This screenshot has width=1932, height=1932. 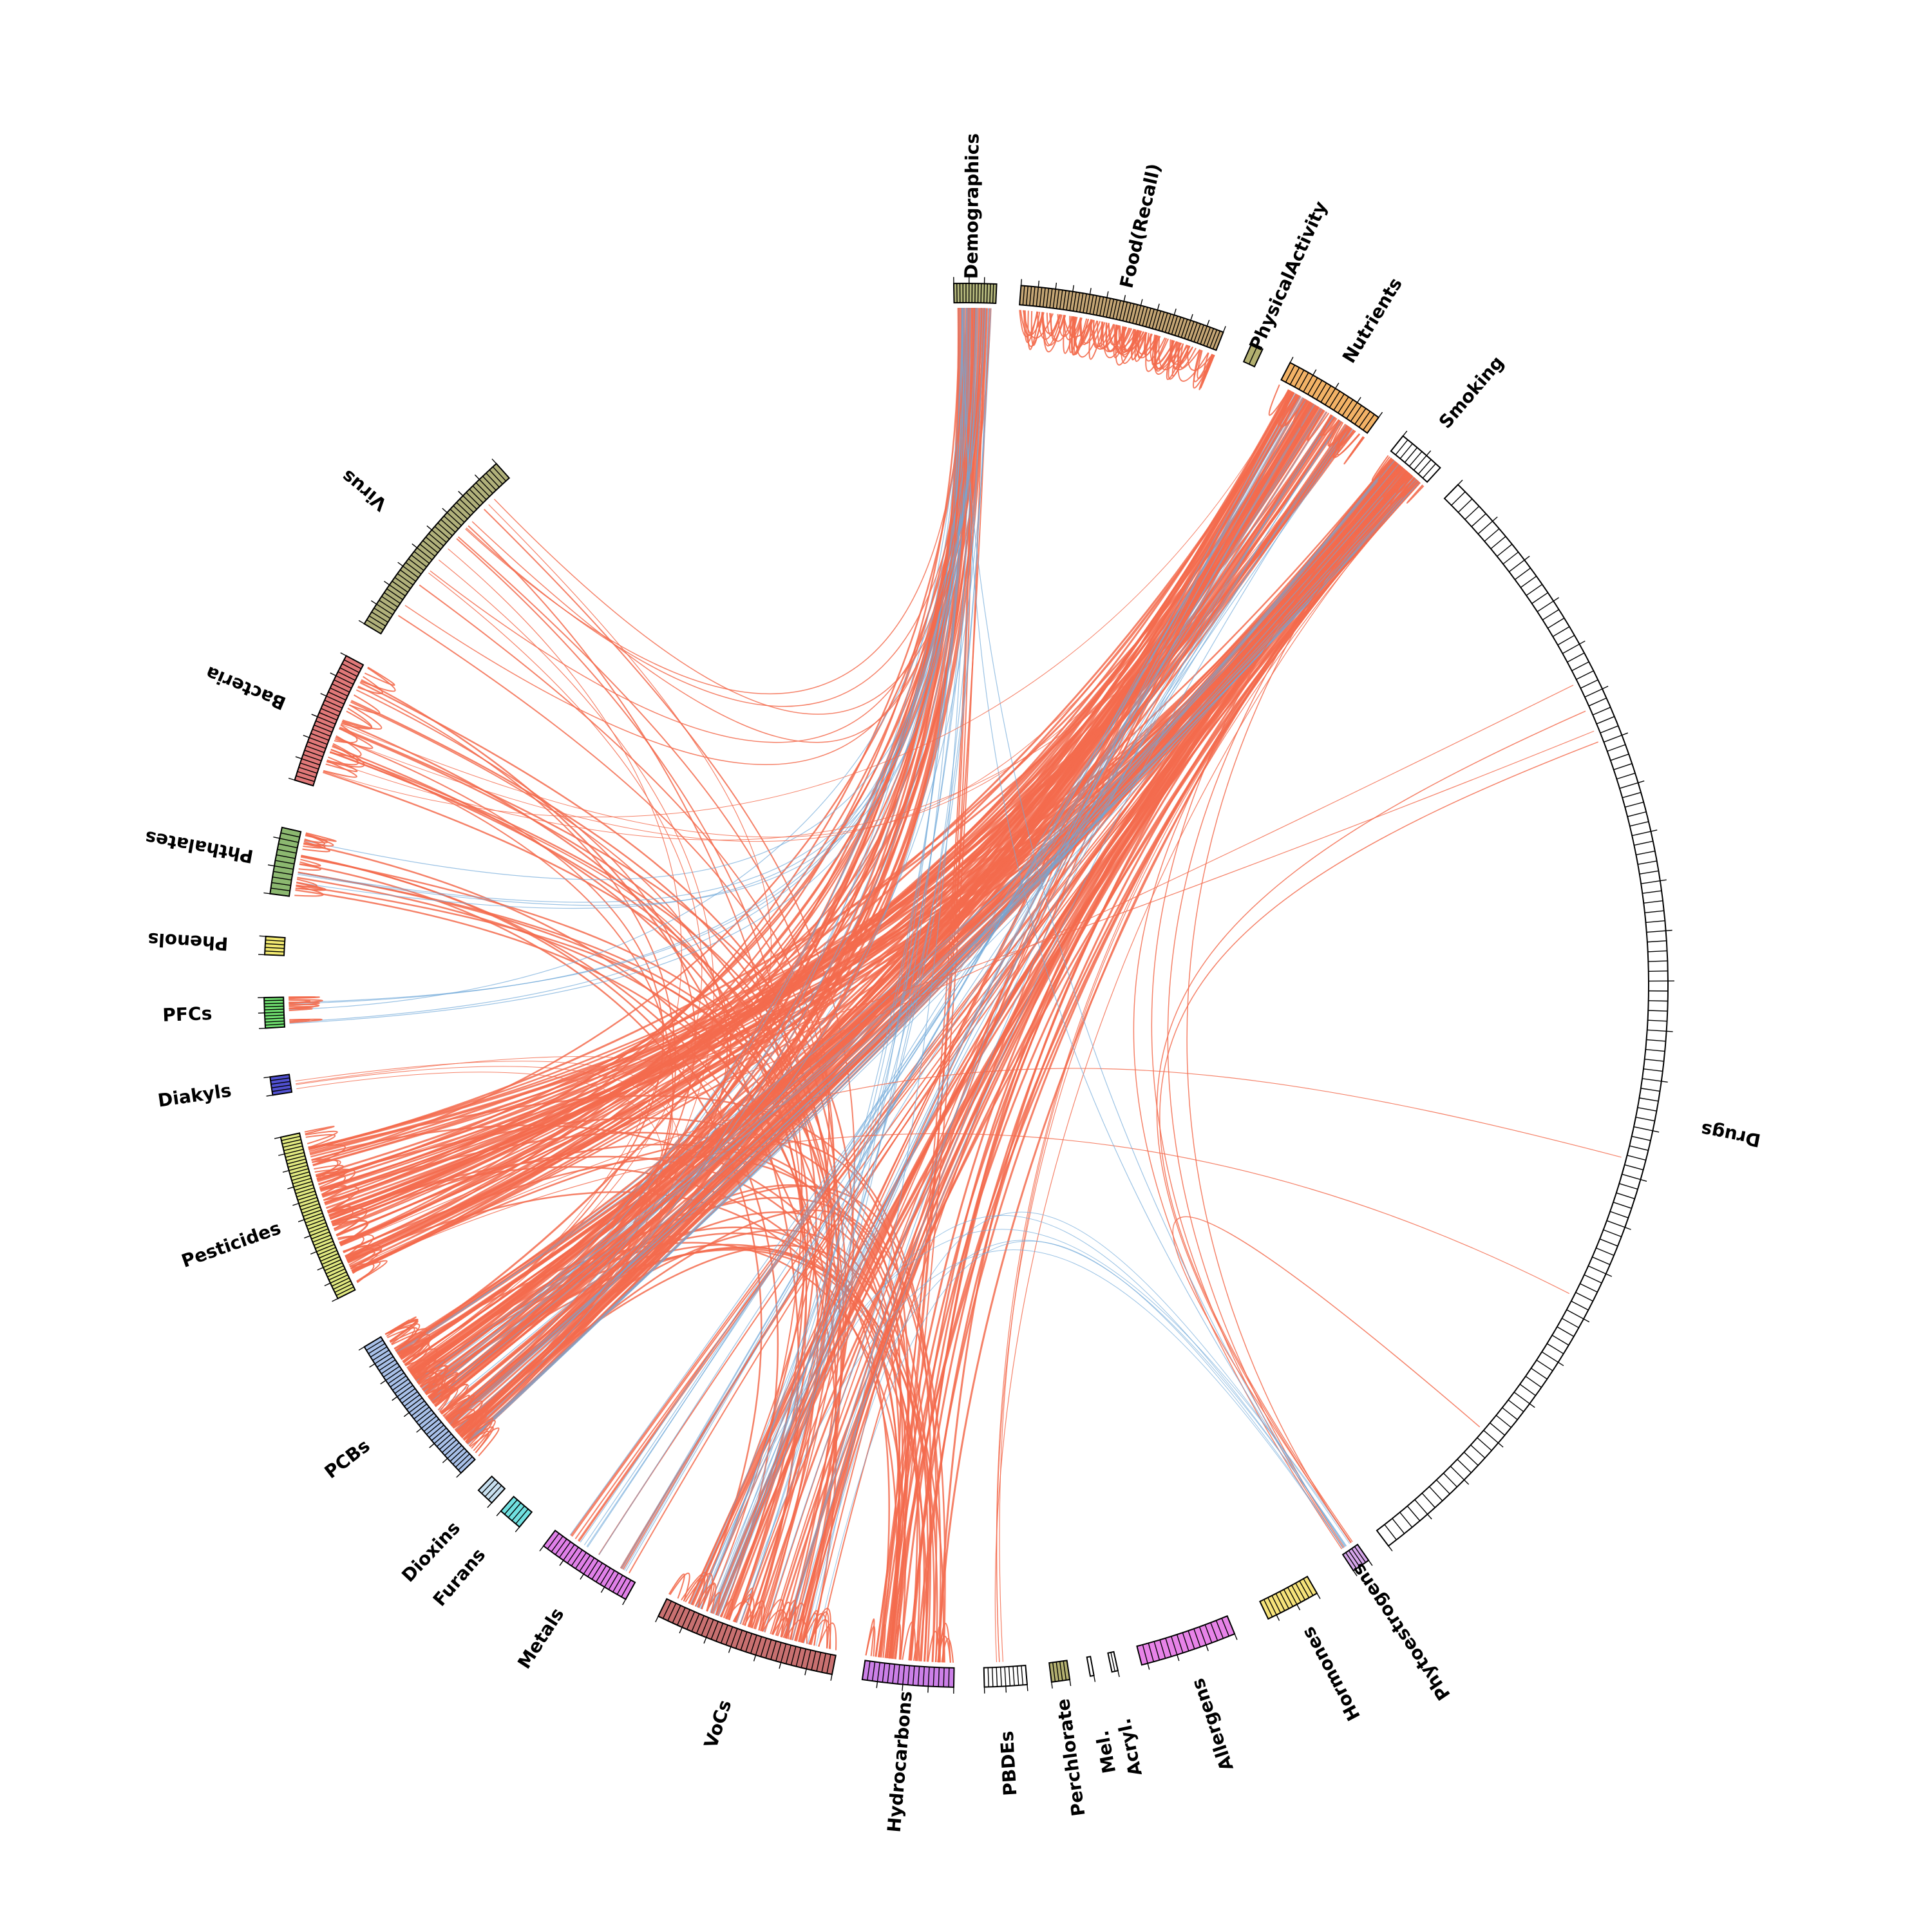 What do you see at coordinates (1523, 1015) in the screenshot?
I see `segment-drugs` at bounding box center [1523, 1015].